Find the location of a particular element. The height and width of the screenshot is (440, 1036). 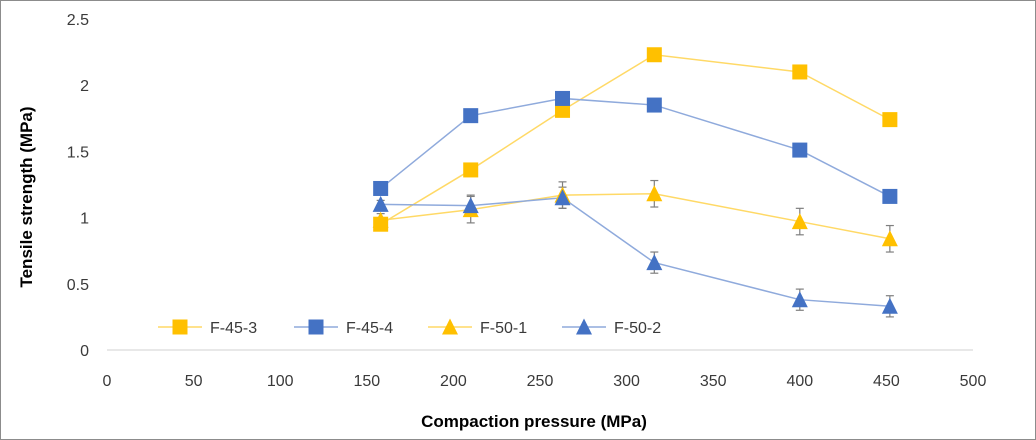

x-tick-label: 250 is located at coordinates (540, 381).